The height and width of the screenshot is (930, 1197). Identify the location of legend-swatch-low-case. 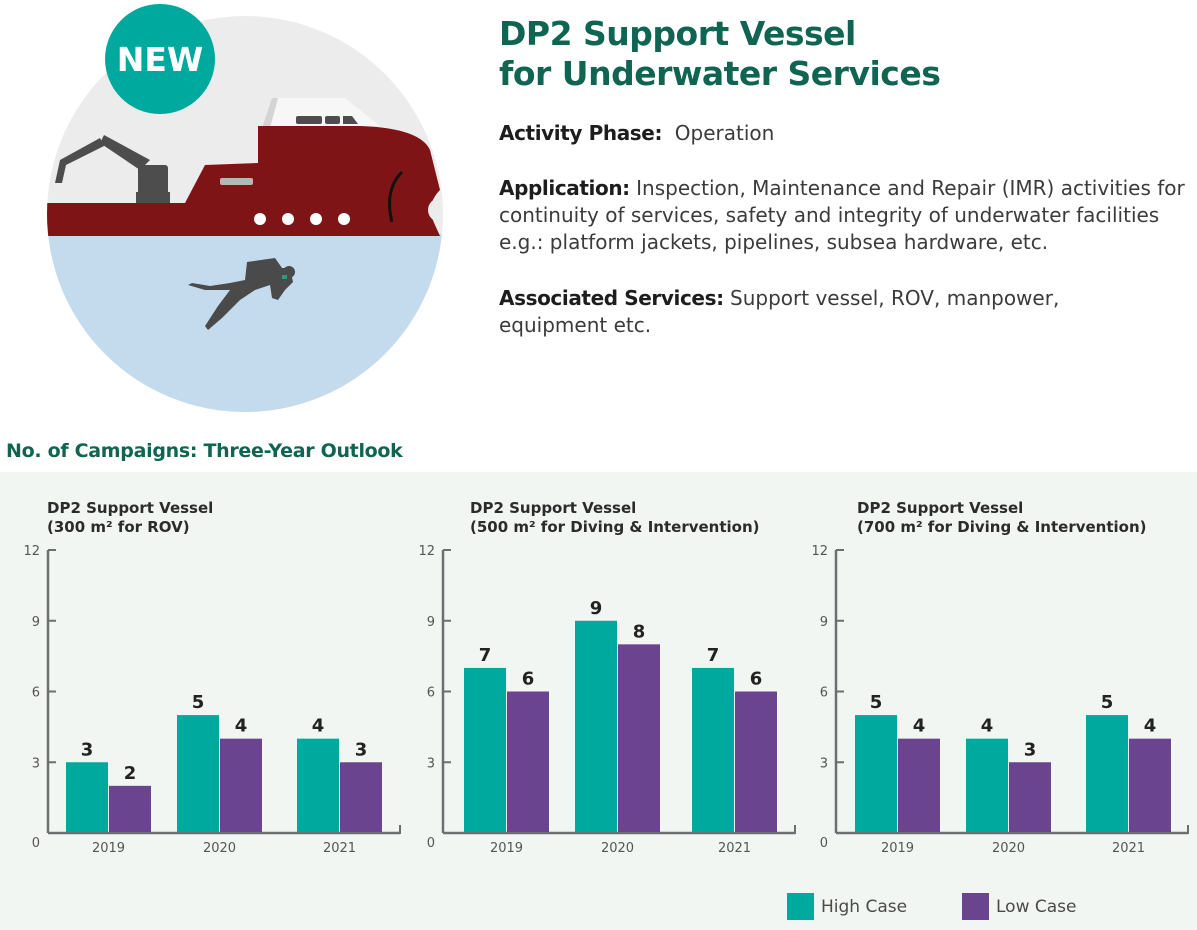
(975, 906).